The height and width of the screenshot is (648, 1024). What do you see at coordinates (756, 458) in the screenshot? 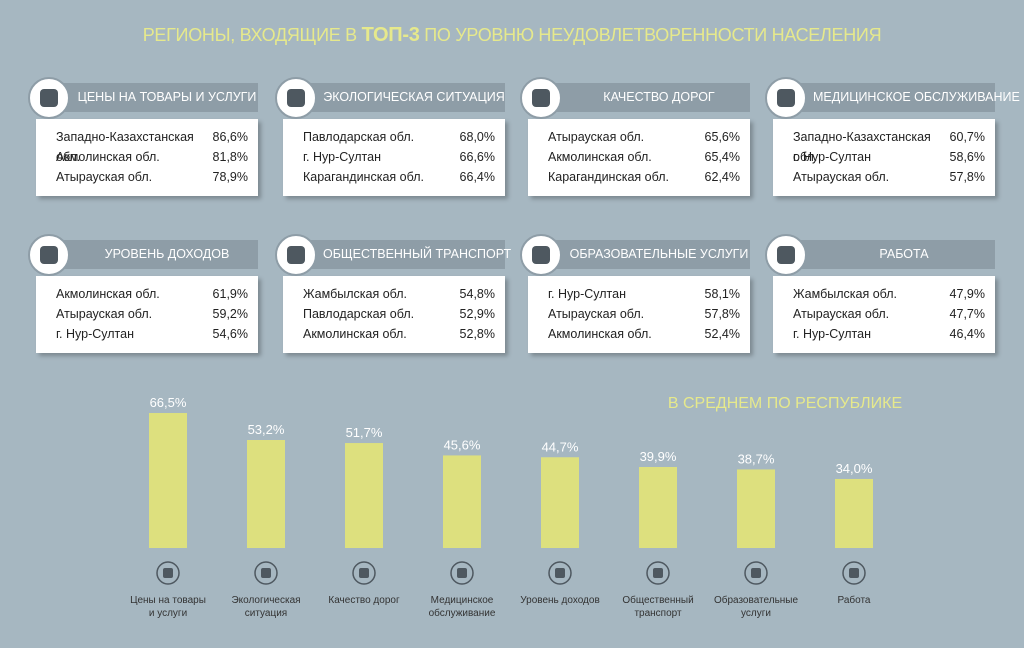
I see `value-label: 38,7%` at bounding box center [756, 458].